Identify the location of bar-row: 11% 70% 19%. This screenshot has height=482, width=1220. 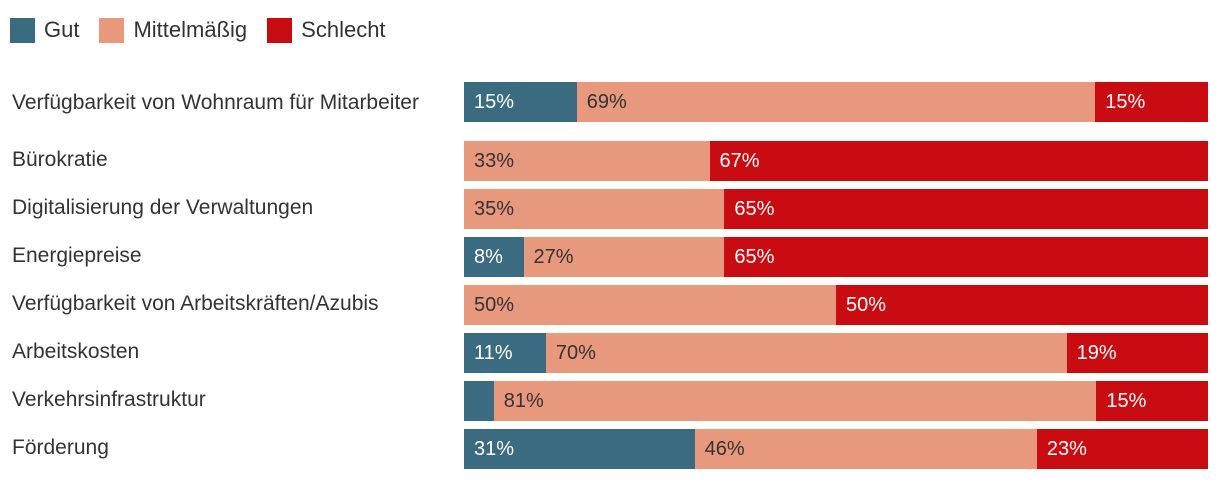
(836, 353).